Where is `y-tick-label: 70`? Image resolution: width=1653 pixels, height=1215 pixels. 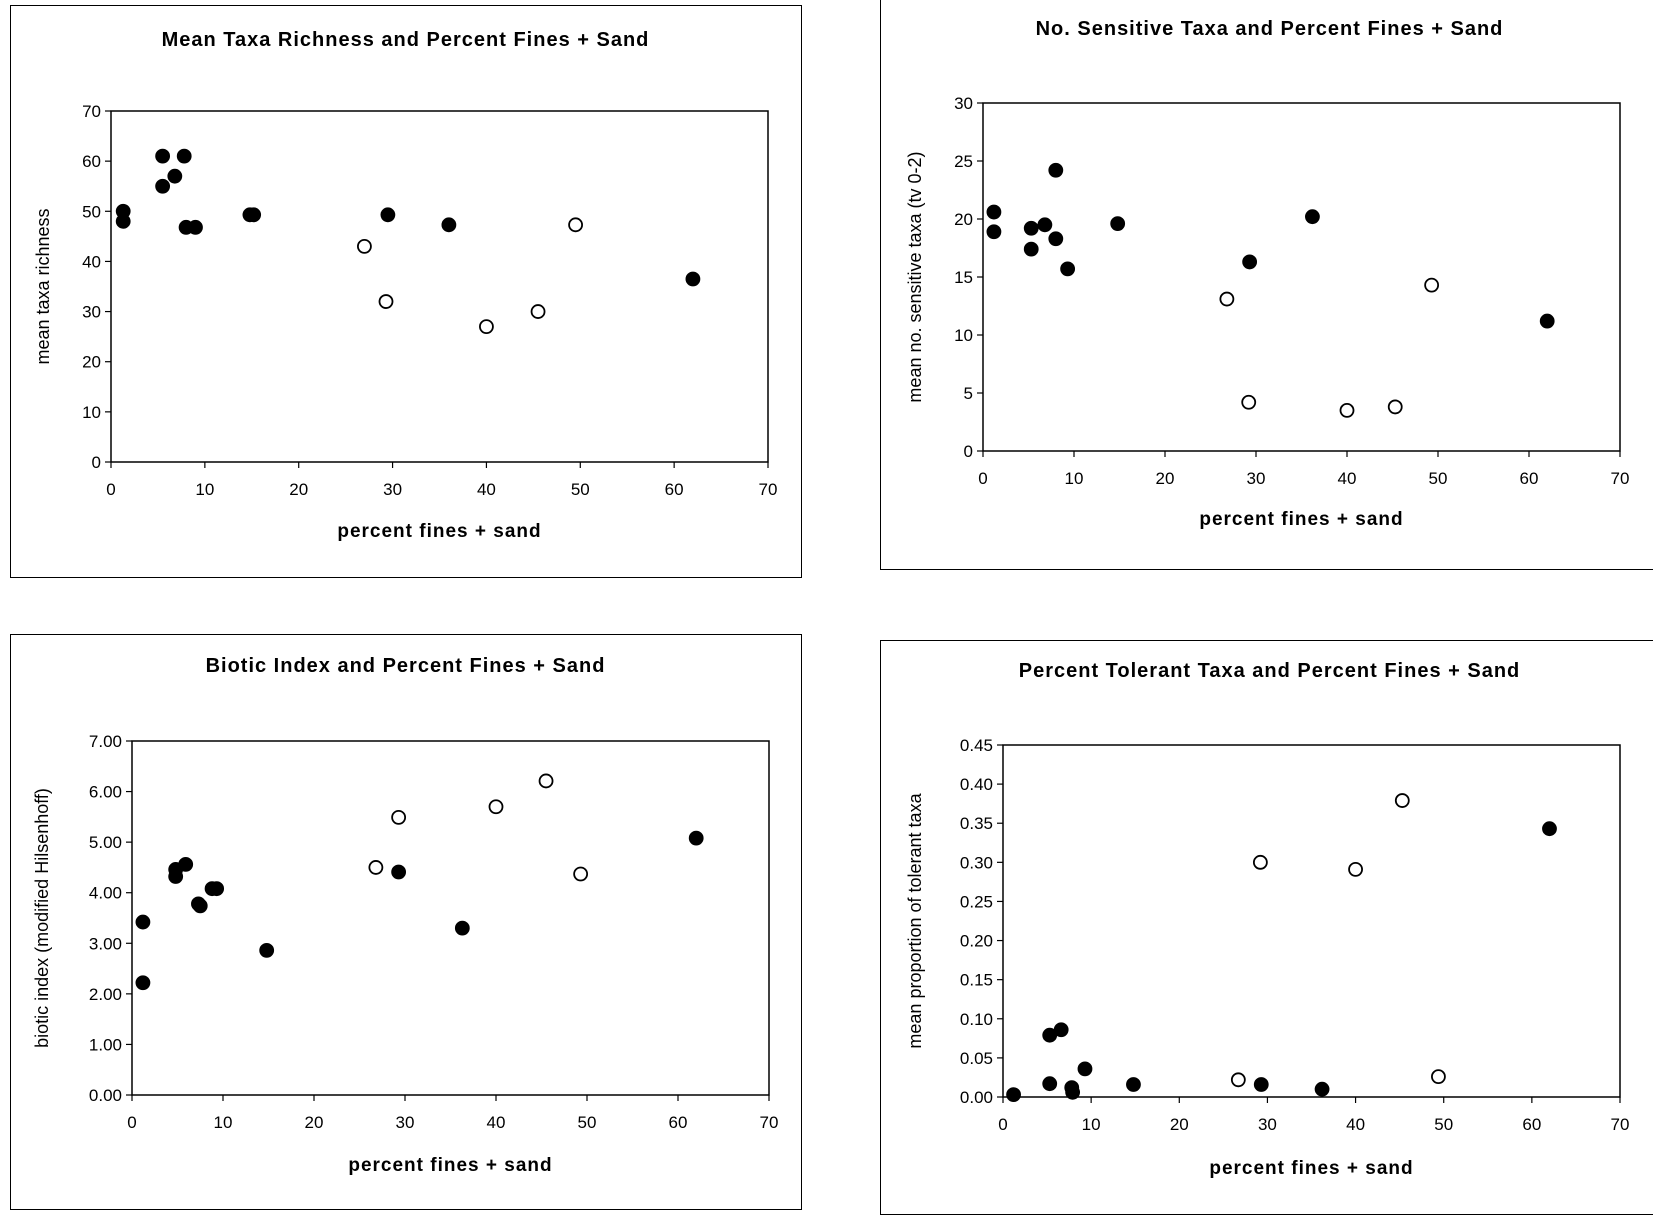 y-tick-label: 70 is located at coordinates (91, 111).